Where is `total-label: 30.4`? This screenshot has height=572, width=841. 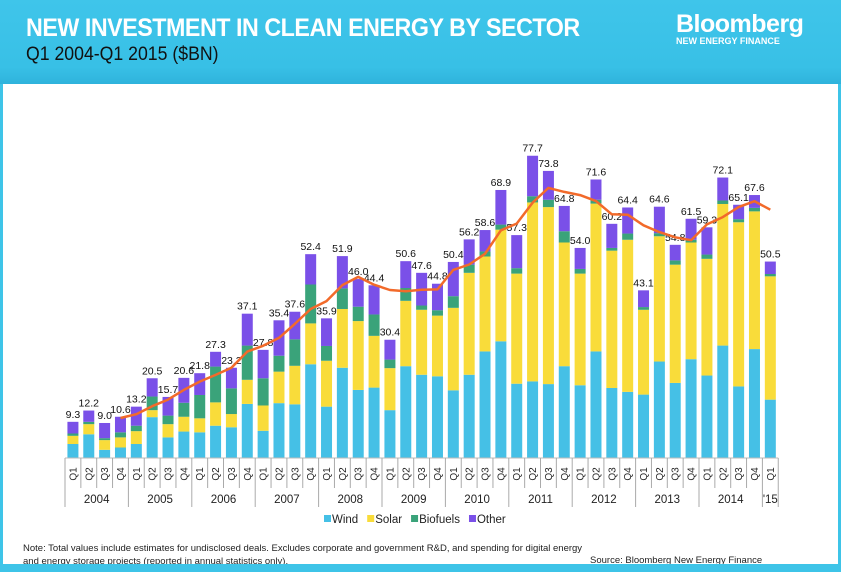 total-label: 30.4 is located at coordinates (390, 333).